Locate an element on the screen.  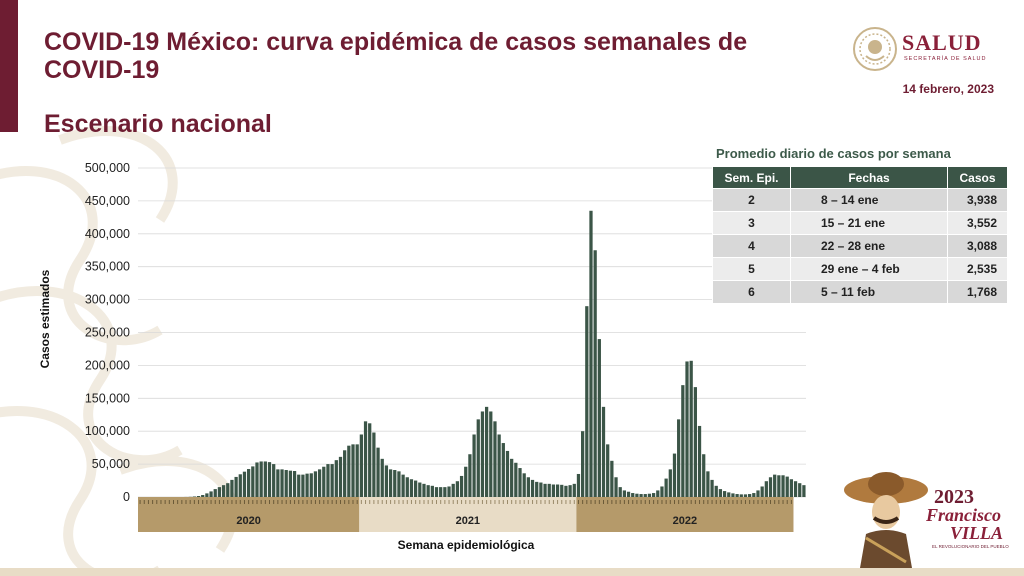
cell-sem: 3 is located at coordinates (751, 223).